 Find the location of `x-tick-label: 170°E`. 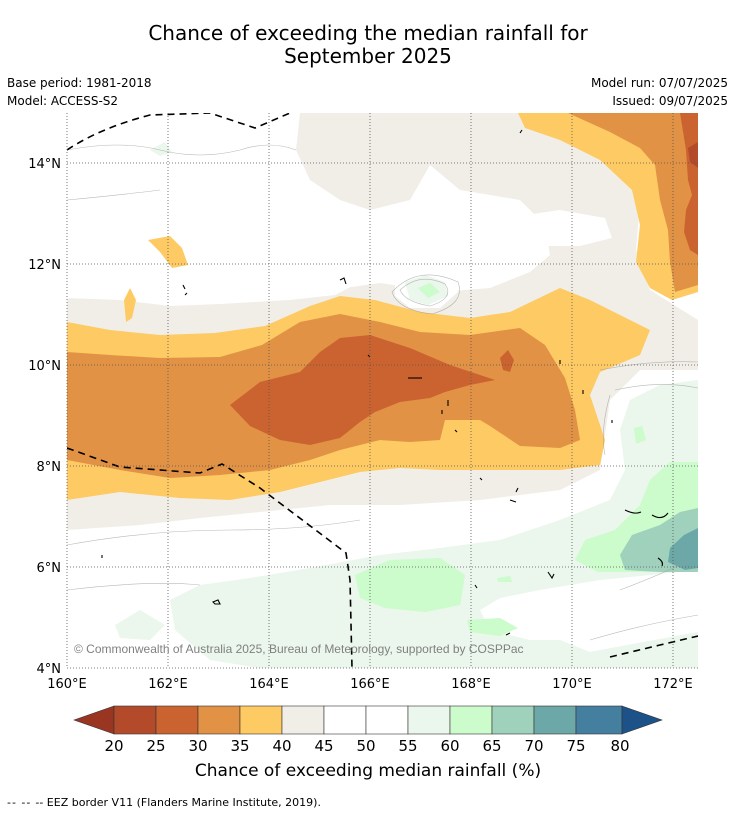

x-tick-label: 170°E is located at coordinates (572, 684).